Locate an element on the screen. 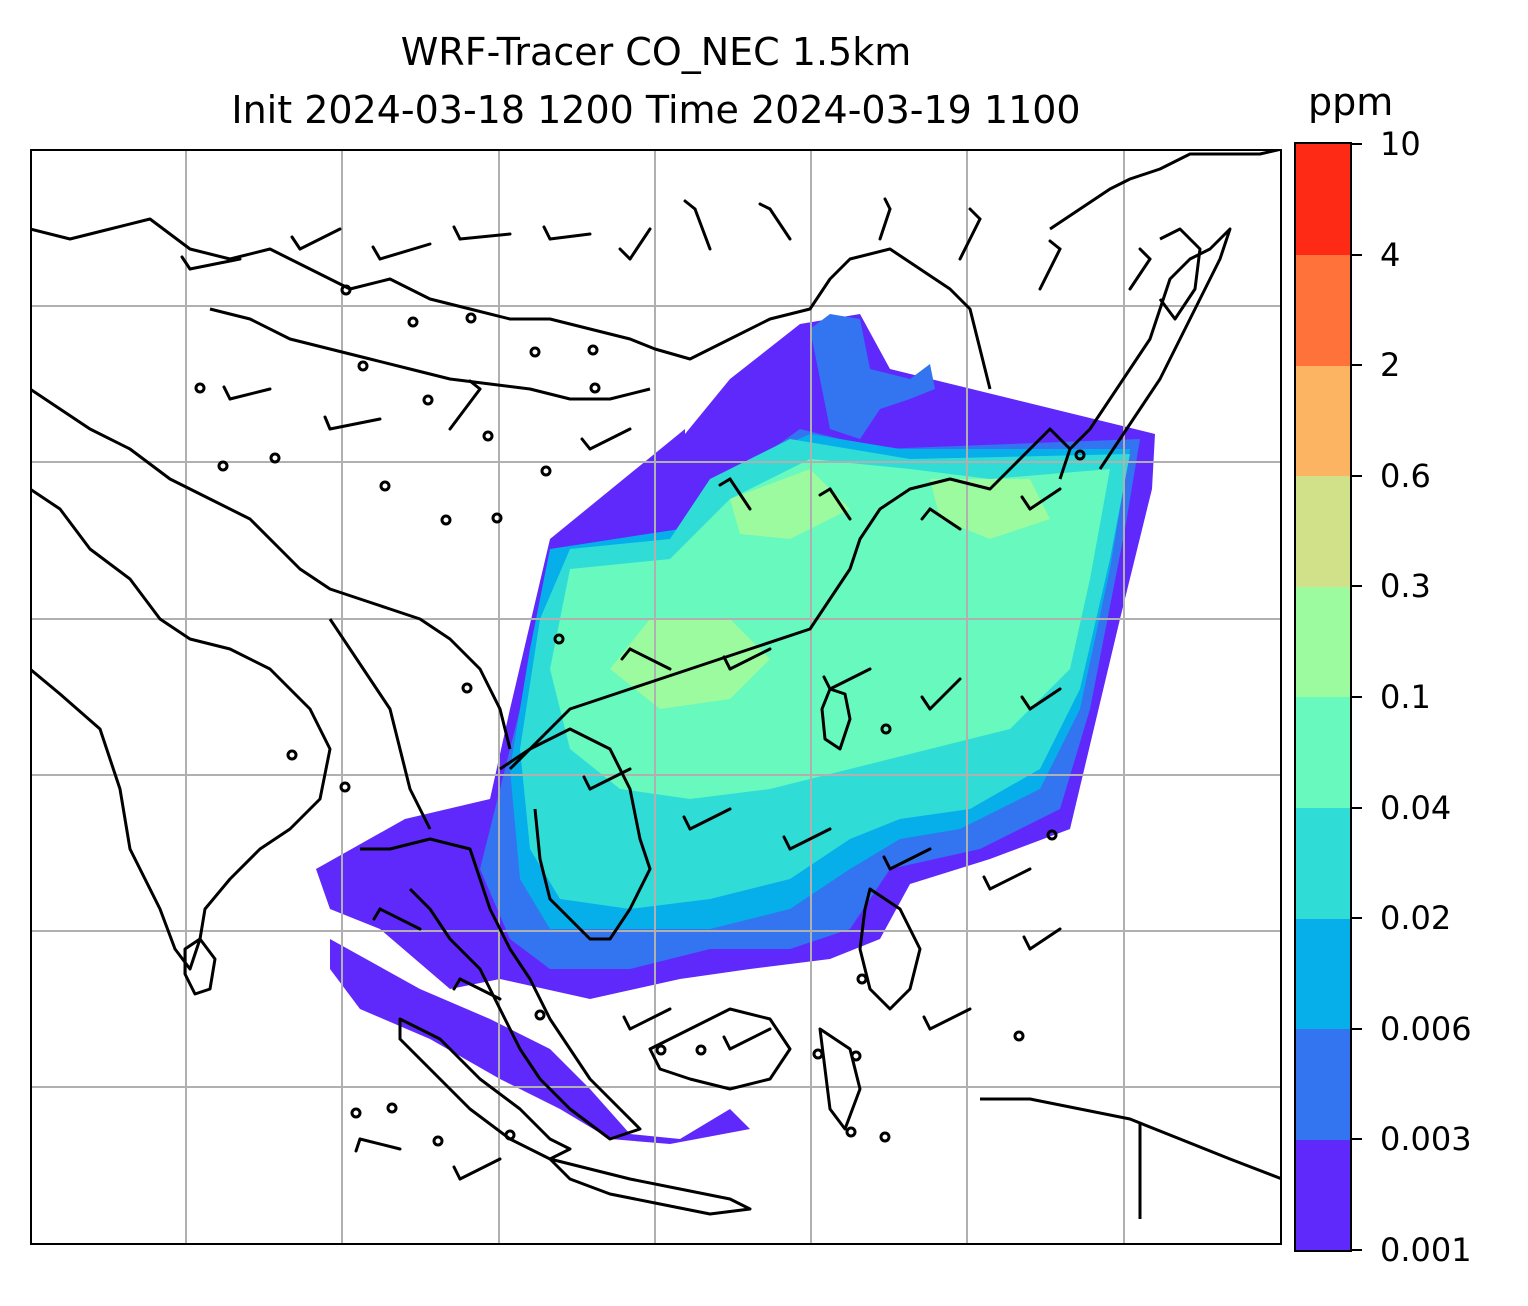 The image size is (1528, 1306). tracer-plume-north is located at coordinates (872, 376).